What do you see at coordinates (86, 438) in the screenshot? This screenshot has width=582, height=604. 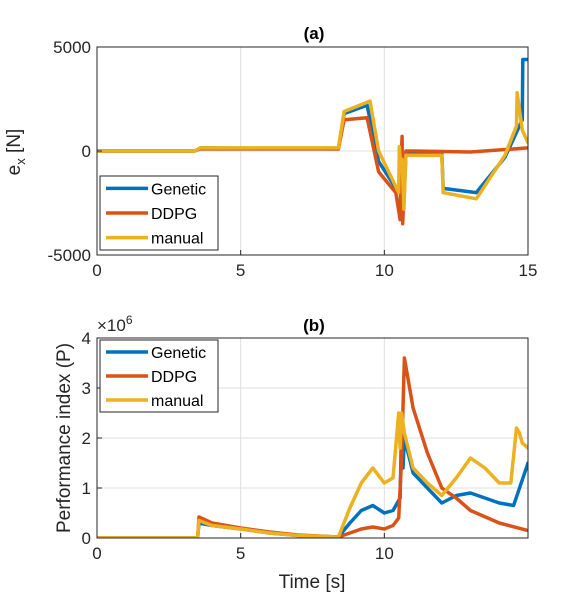 I see `y-tick-label: 2` at bounding box center [86, 438].